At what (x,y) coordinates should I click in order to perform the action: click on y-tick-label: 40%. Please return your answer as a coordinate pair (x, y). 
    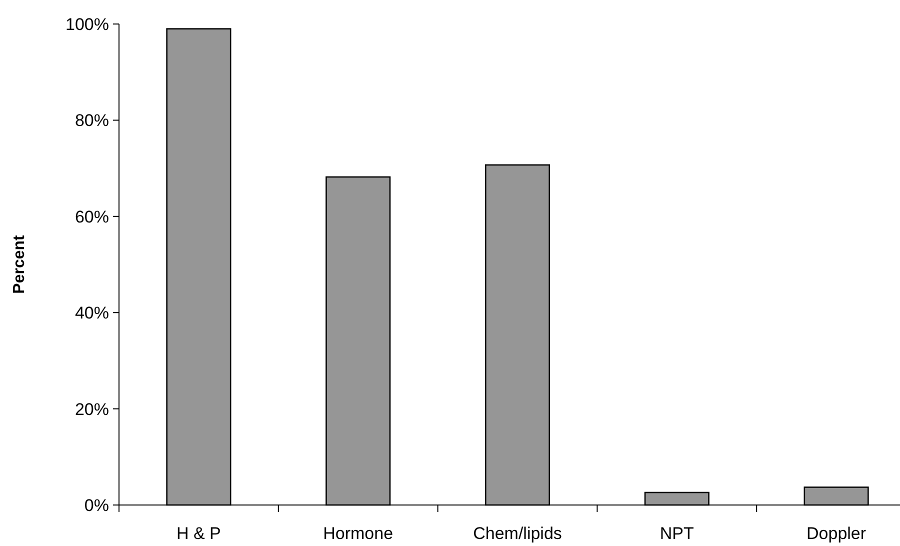
    Looking at the image, I should click on (91, 313).